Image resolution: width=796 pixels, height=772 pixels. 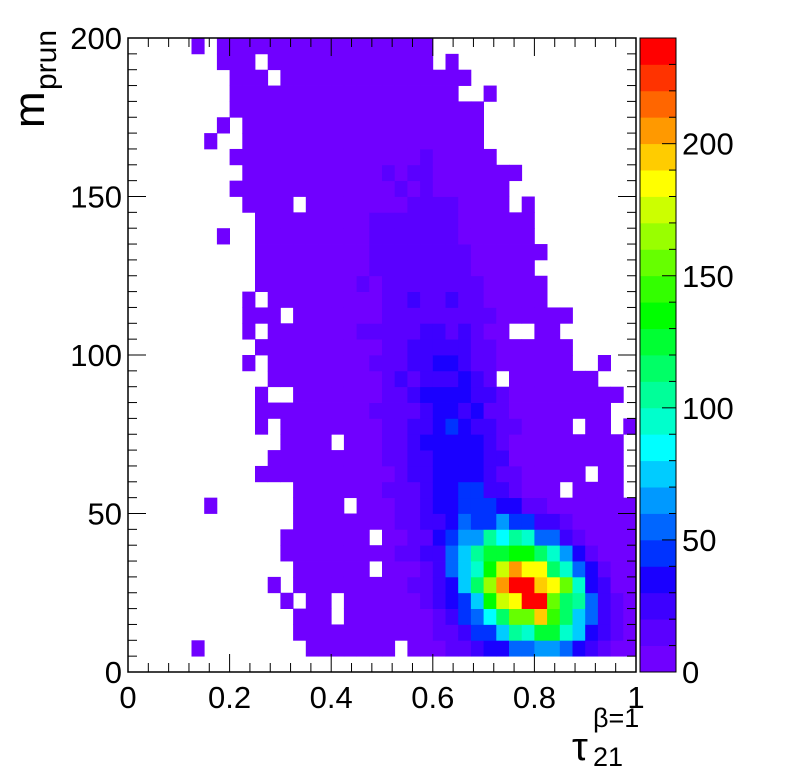 I want to click on colorbar, so click(x=658, y=355).